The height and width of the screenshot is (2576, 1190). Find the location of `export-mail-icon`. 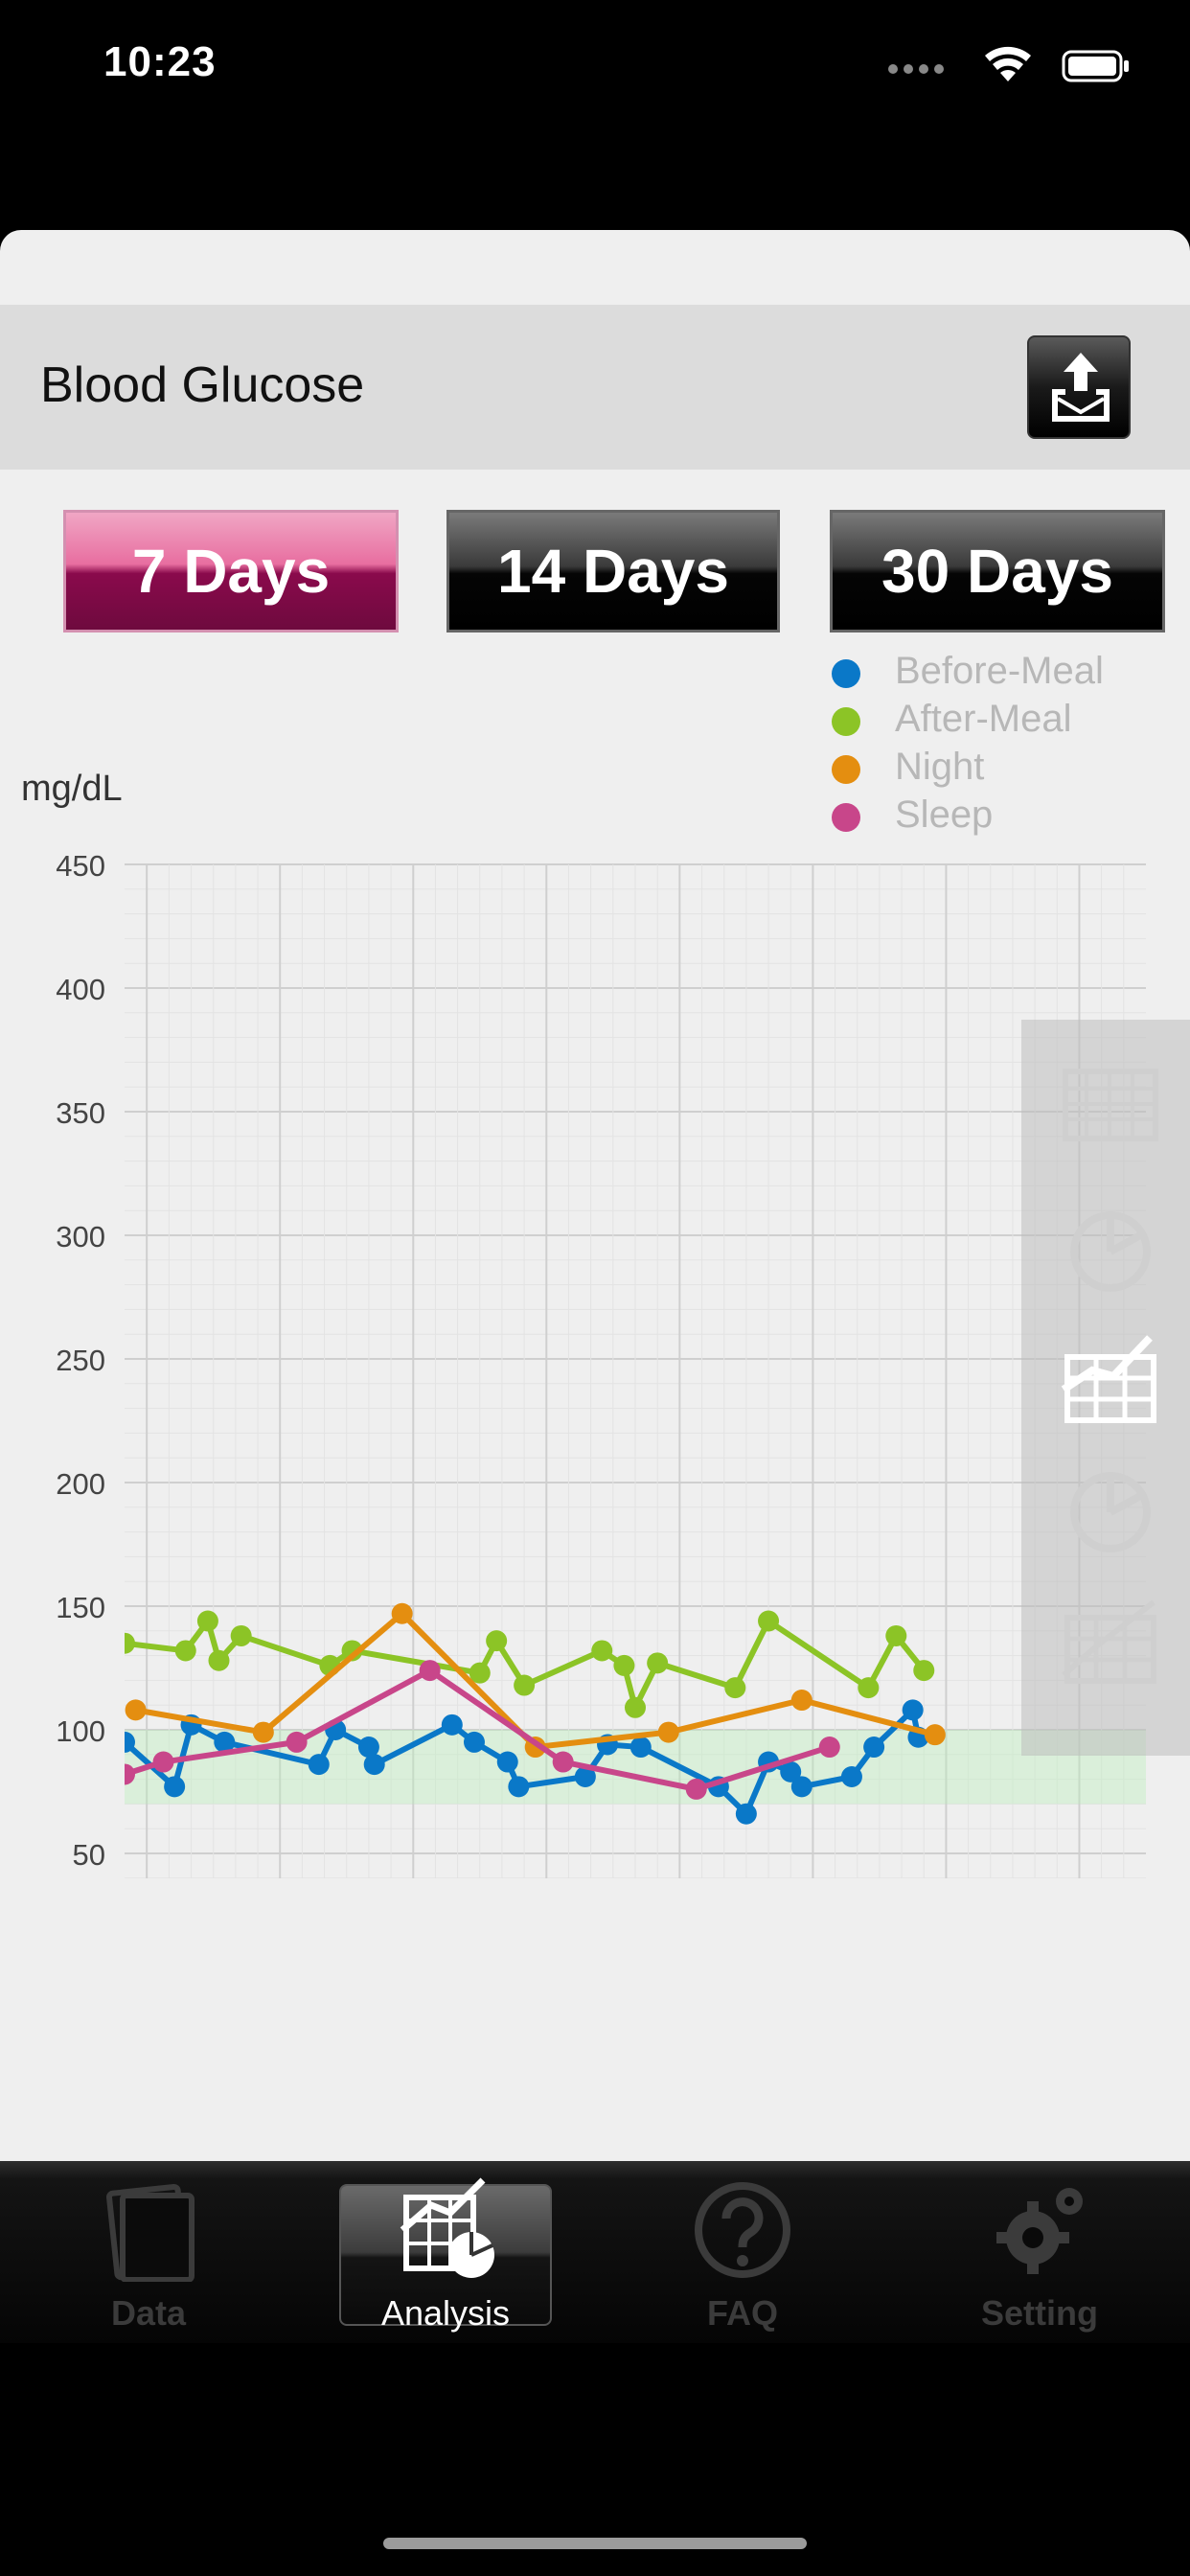

export-mail-icon is located at coordinates (1081, 387).